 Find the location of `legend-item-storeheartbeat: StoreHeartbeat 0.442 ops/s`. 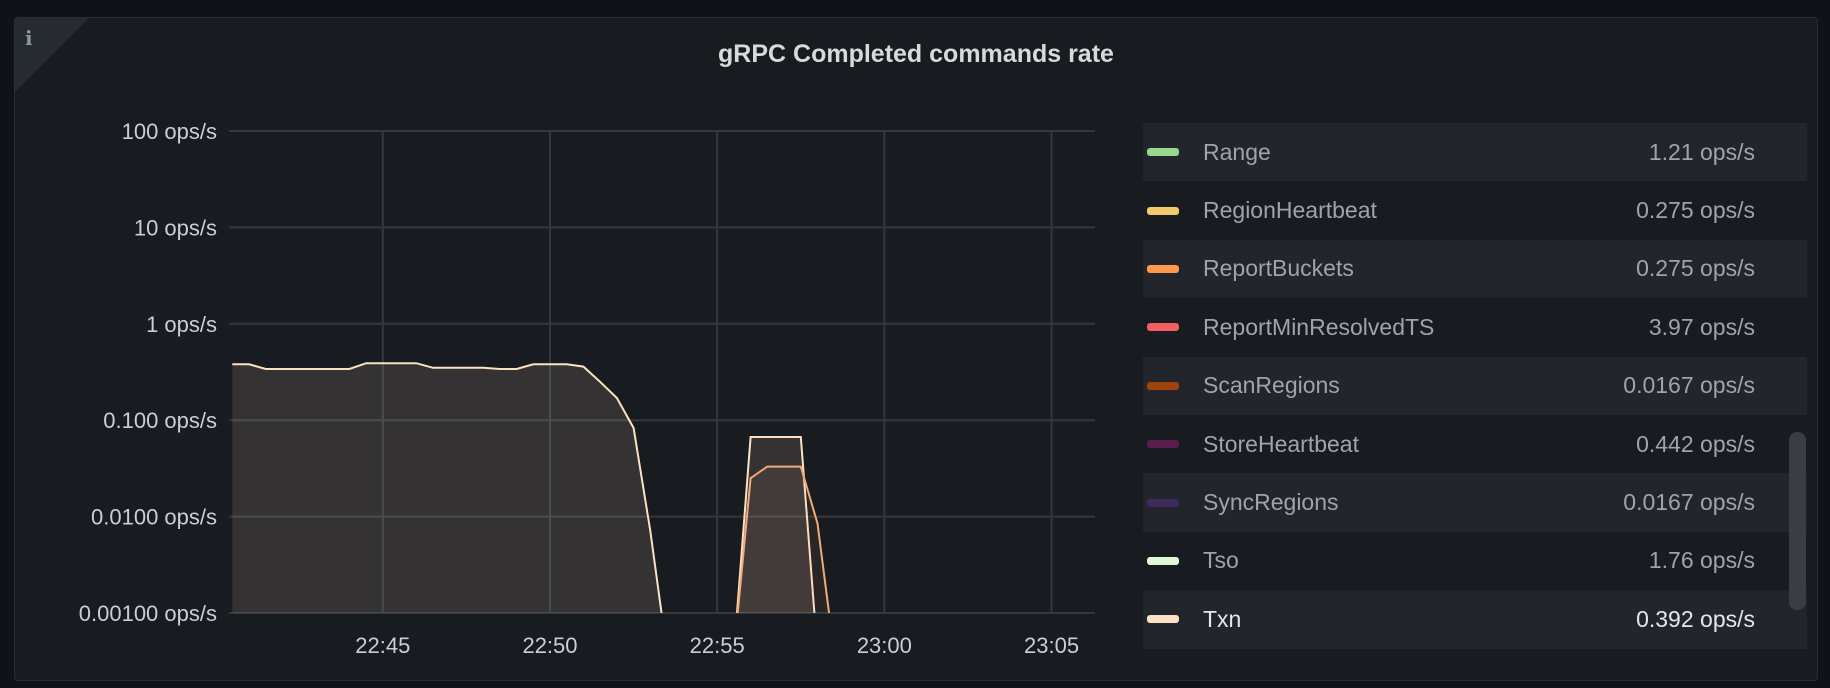

legend-item-storeheartbeat: StoreHeartbeat 0.442 ops/s is located at coordinates (1475, 444).